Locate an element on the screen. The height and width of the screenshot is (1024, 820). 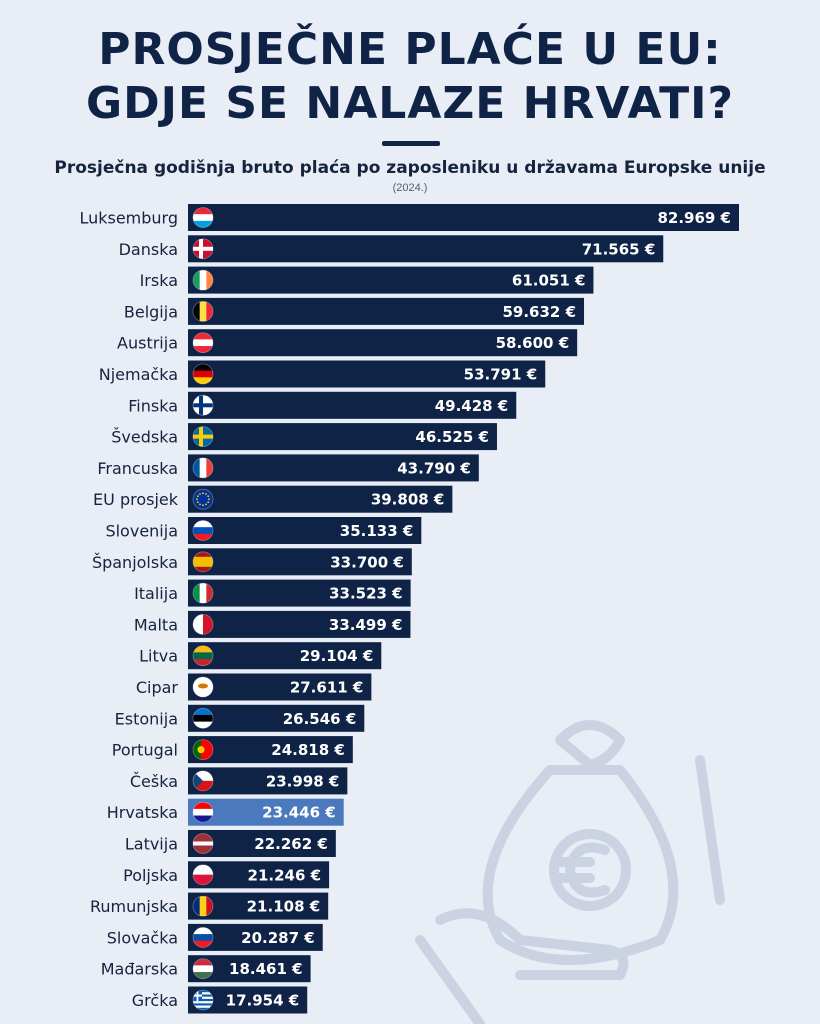
category-label-slovacka: Slovačka is located at coordinates (142, 937).